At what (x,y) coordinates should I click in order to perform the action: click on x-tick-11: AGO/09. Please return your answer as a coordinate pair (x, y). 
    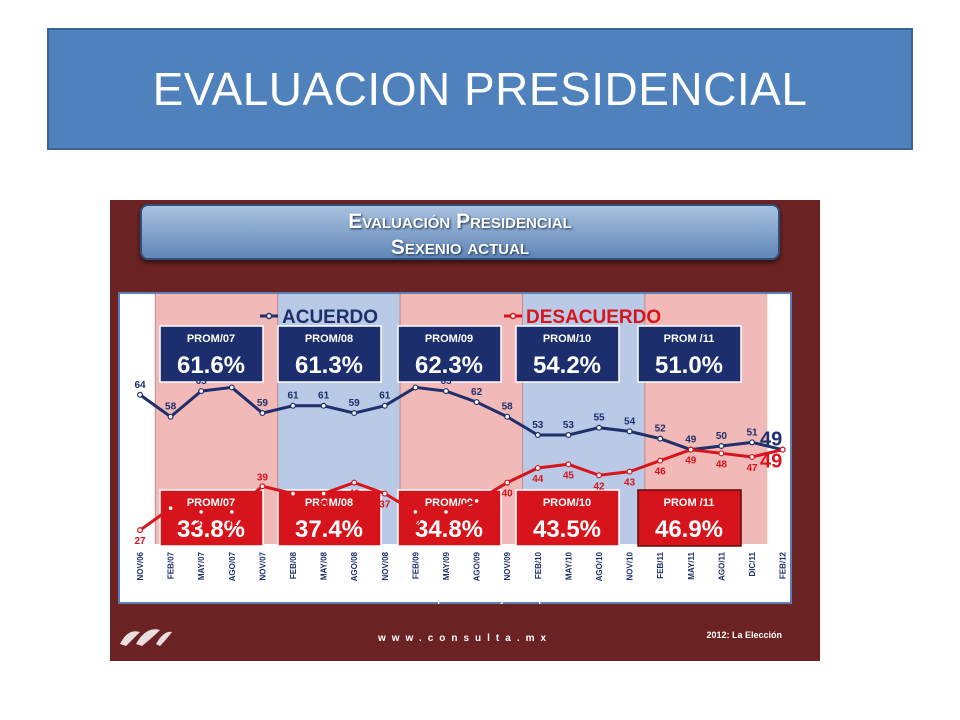
    Looking at the image, I should click on (477, 566).